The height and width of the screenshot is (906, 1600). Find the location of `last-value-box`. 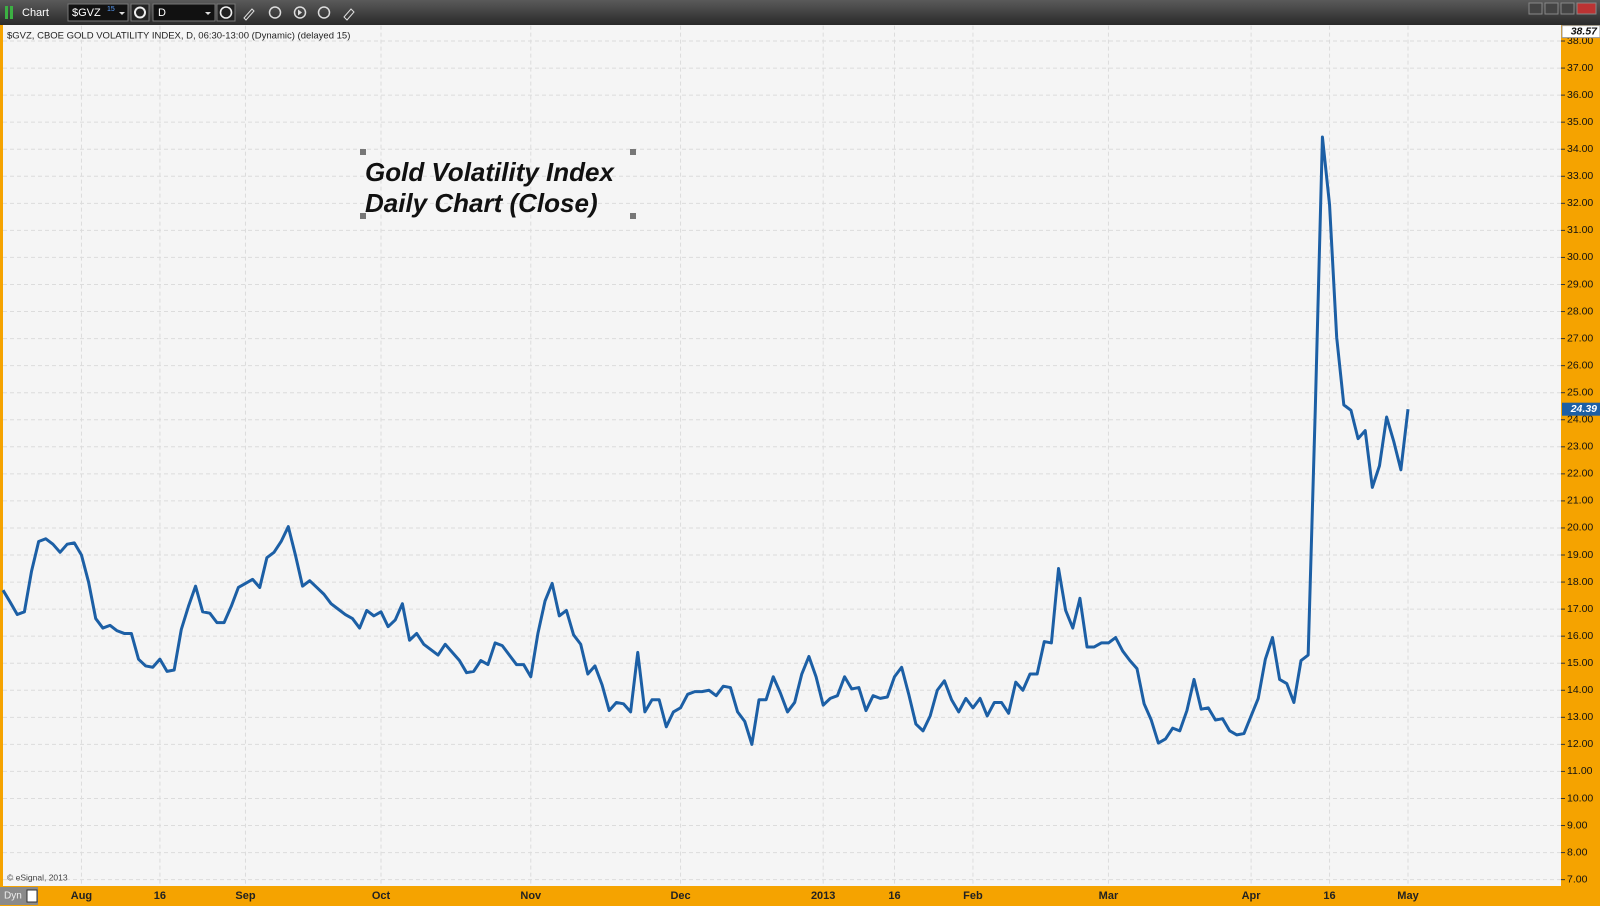

last-value-box is located at coordinates (1581, 409).